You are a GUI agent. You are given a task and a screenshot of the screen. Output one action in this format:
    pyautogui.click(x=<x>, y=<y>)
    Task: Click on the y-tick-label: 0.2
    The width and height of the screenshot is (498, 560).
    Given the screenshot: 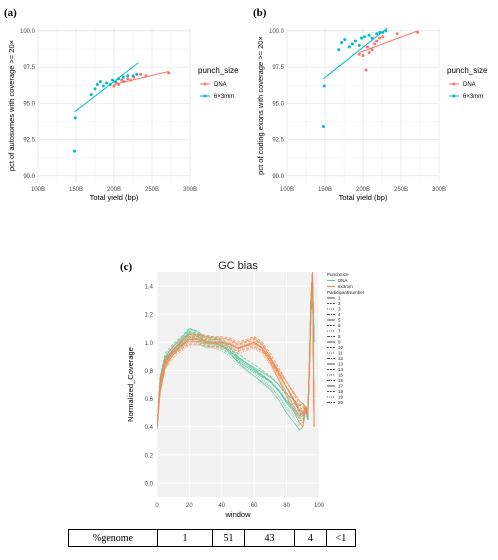 What is the action you would take?
    pyautogui.click(x=149, y=456)
    